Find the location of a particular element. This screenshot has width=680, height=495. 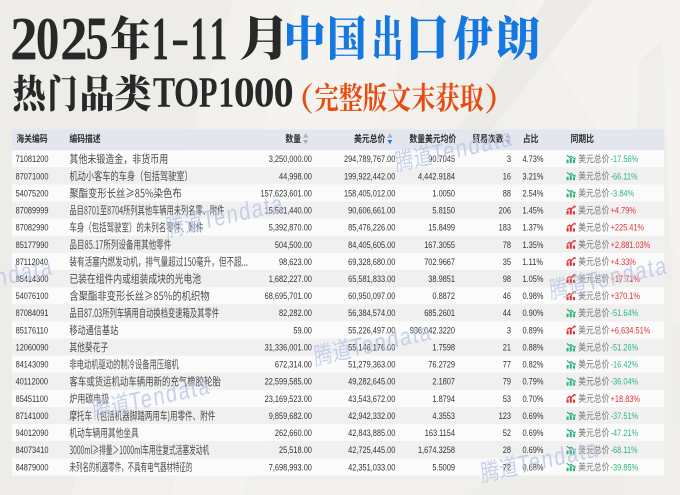

svg-text: 69,328,680.00 is located at coordinates (372, 261).